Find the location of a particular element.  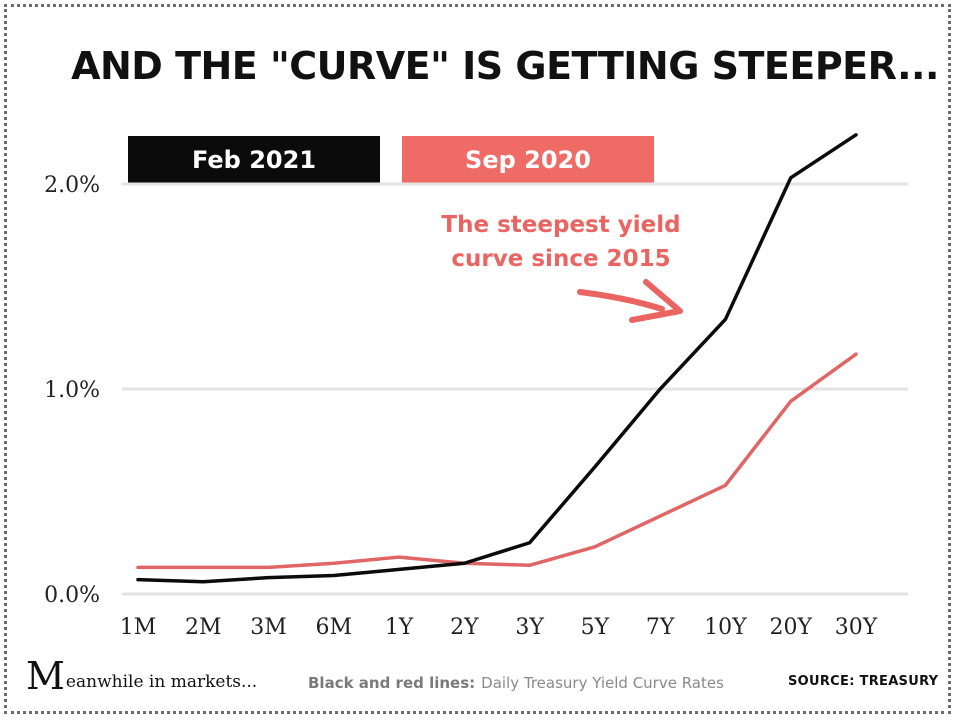

annotation-line-2: curve since 2015 is located at coordinates (561, 259).